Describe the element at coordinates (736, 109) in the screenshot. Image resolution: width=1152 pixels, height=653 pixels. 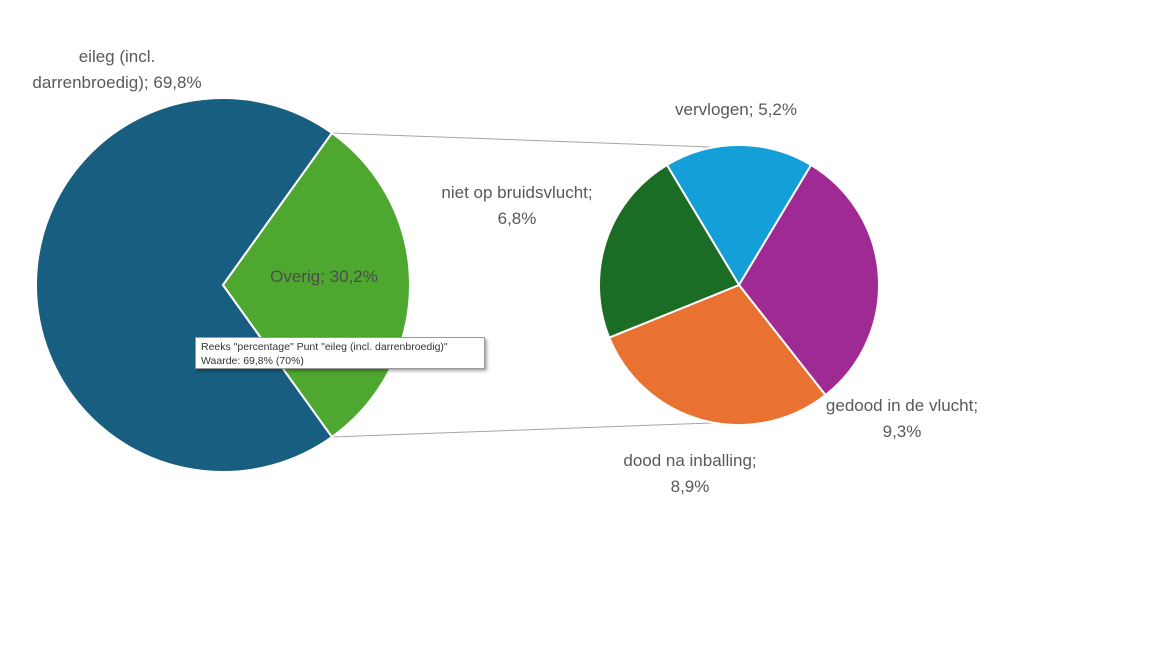
I see `label-vervlogen: vervlogen; 5,2%` at that location.